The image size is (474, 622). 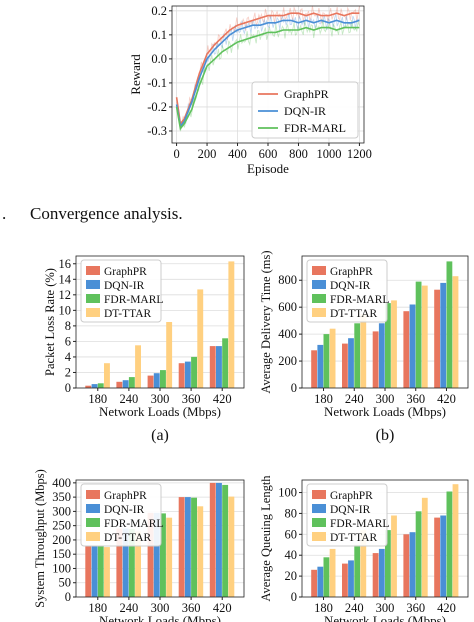 I want to click on y-tick-label-3: 150, so click(x=61, y=554).